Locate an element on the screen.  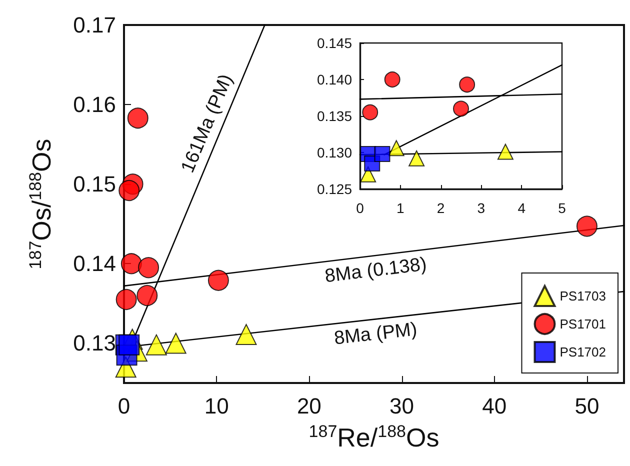
x-tick-label: 1 is located at coordinates (400, 208).